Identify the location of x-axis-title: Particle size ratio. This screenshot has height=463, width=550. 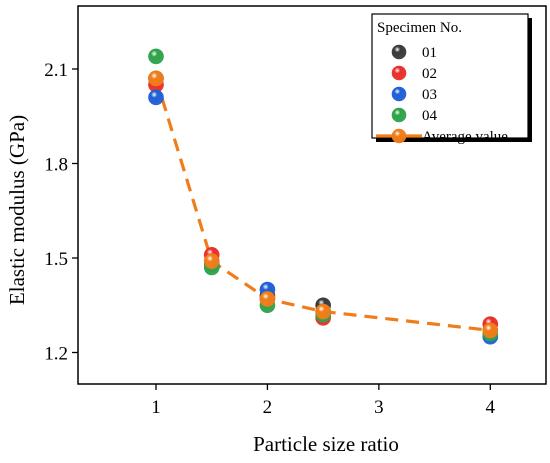
(326, 444).